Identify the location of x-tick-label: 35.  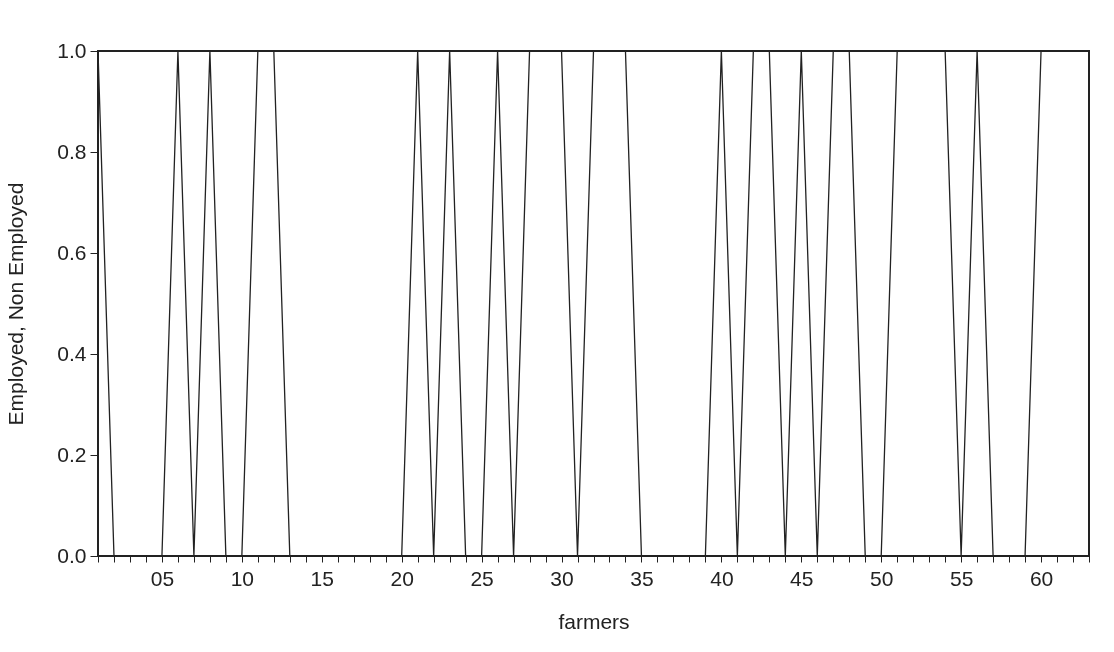
(642, 578).